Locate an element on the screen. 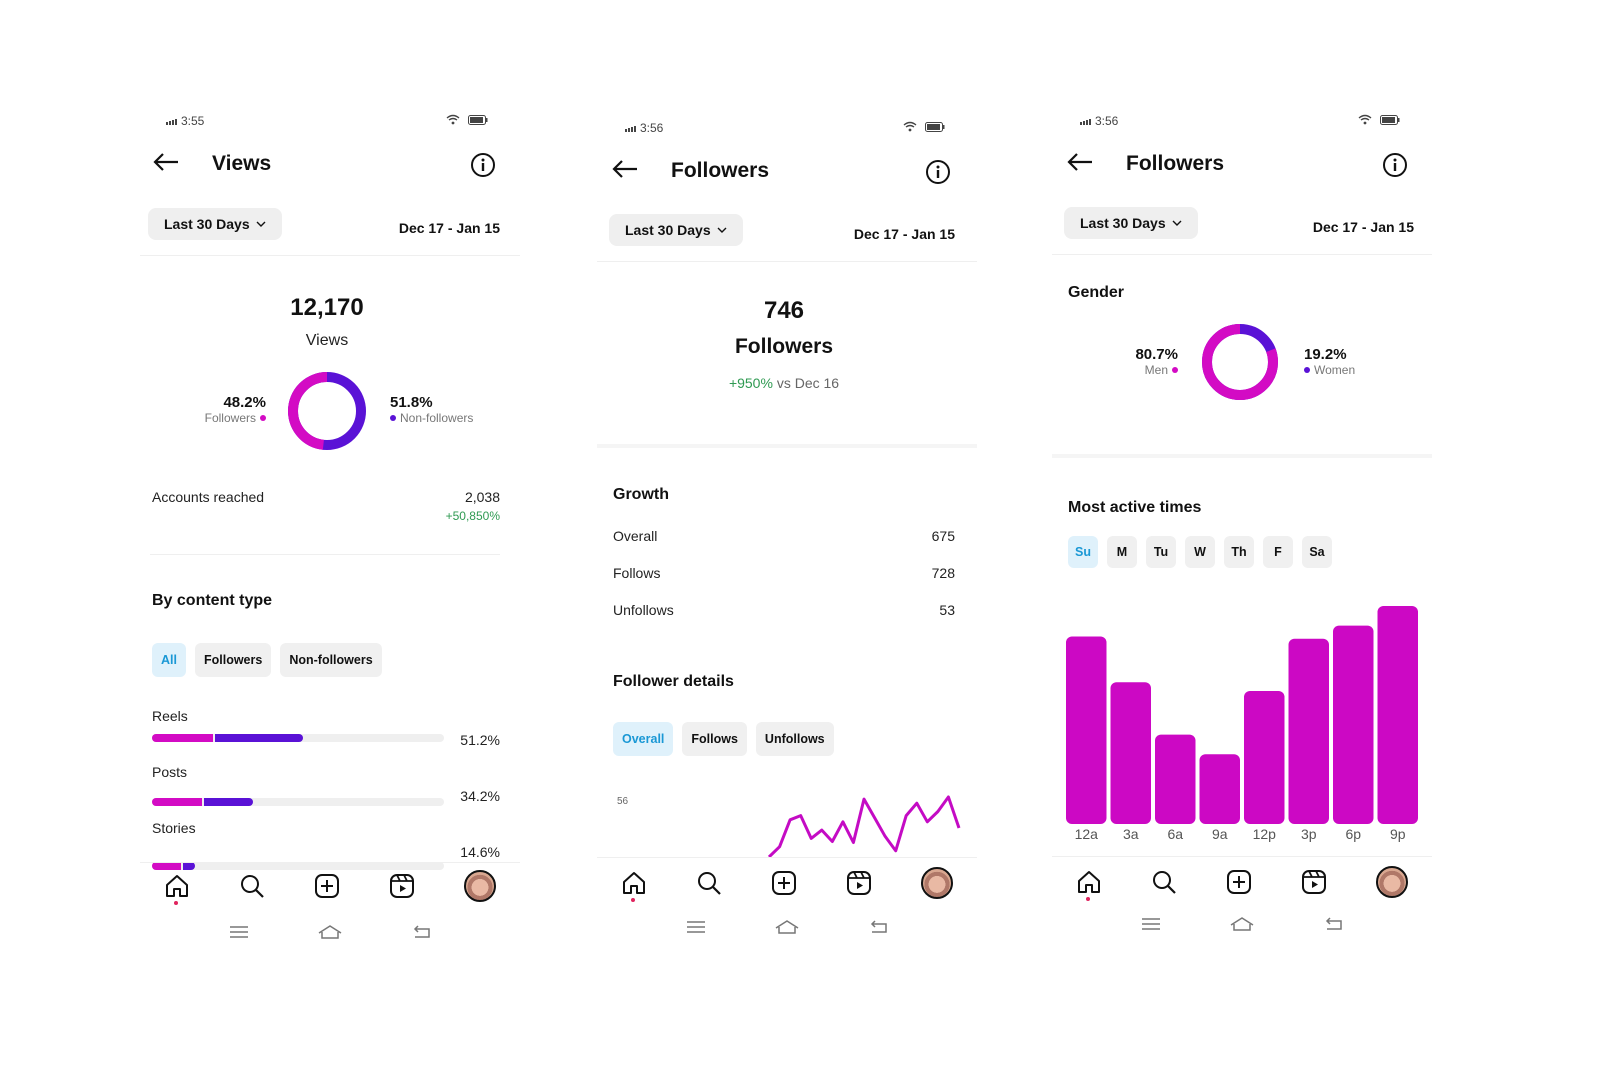 The width and height of the screenshot is (1600, 1076). day-tab: Th is located at coordinates (1239, 552).